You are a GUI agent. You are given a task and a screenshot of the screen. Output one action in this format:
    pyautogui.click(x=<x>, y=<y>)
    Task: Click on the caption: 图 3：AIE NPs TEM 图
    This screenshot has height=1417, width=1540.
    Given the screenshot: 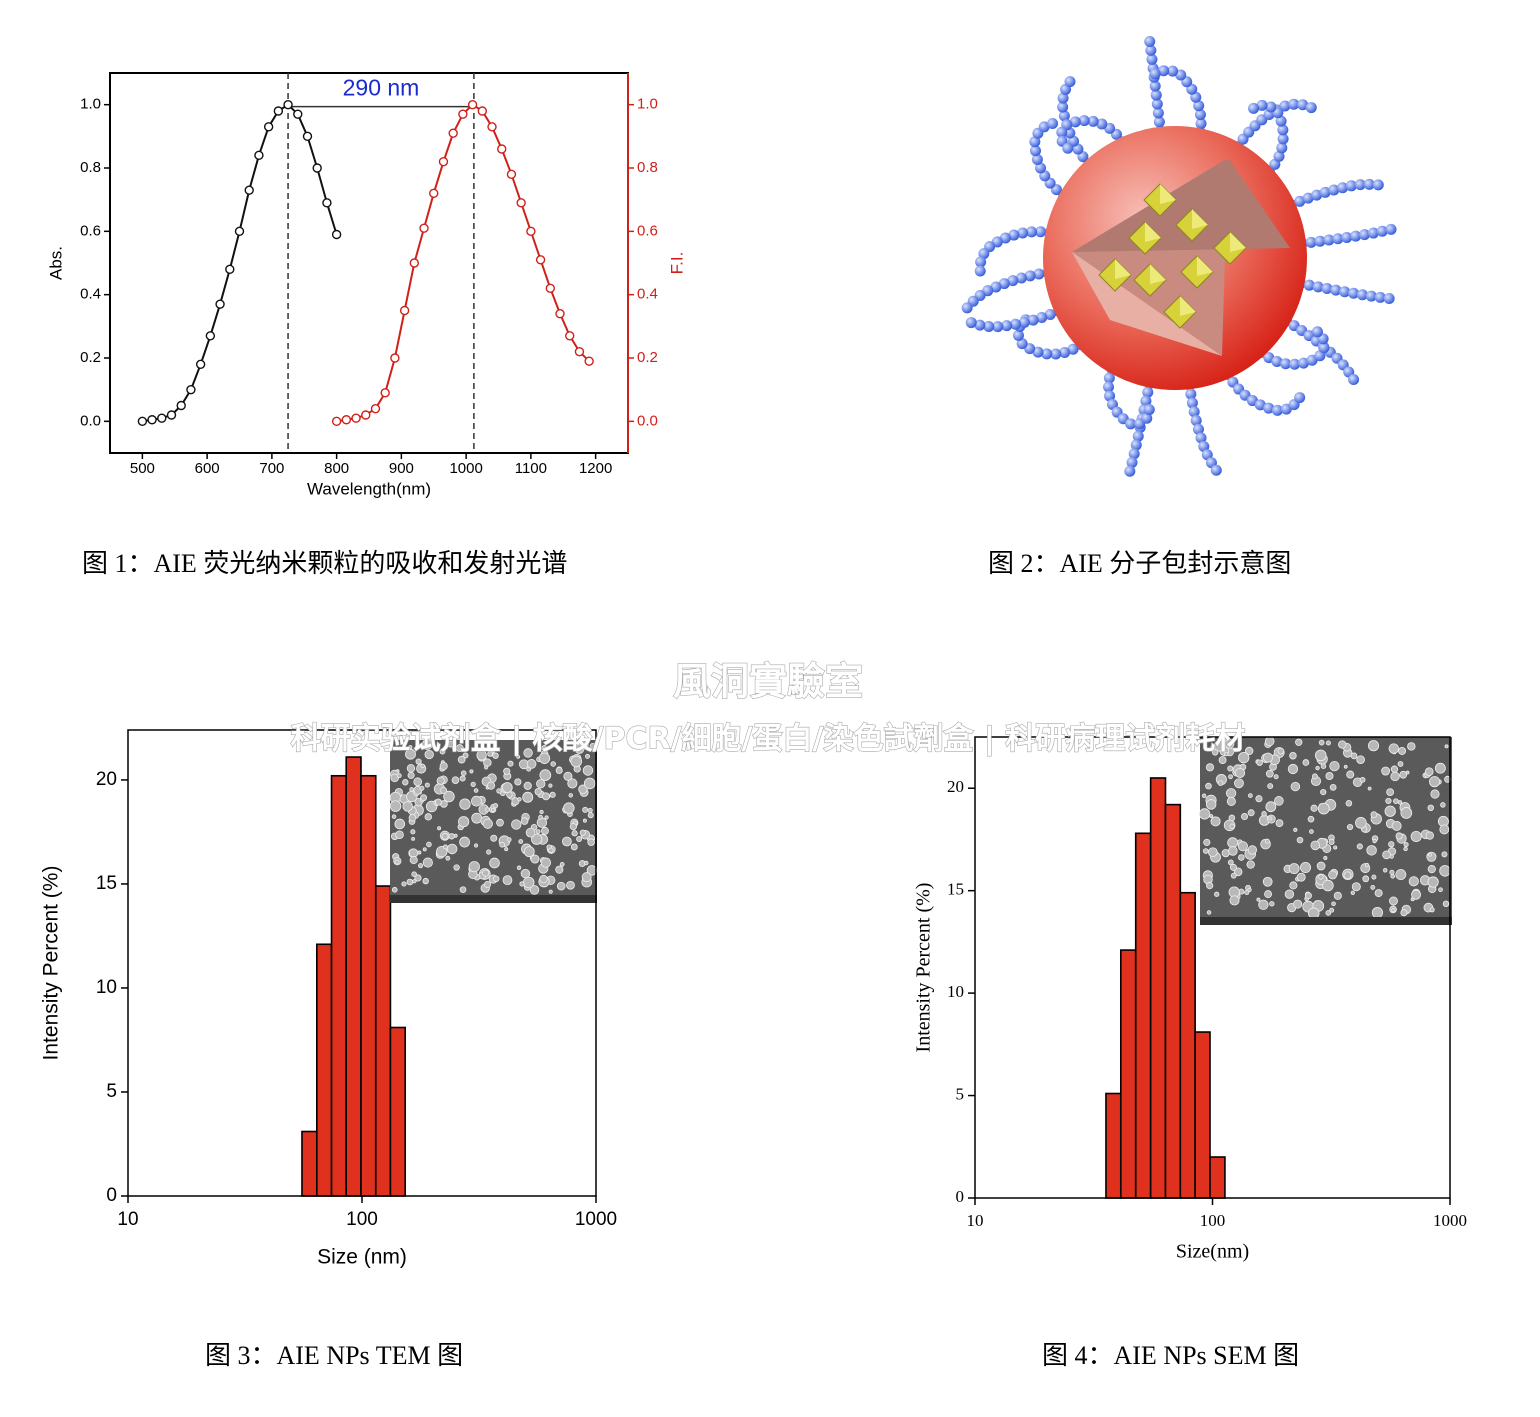 What is the action you would take?
    pyautogui.click(x=334, y=1355)
    